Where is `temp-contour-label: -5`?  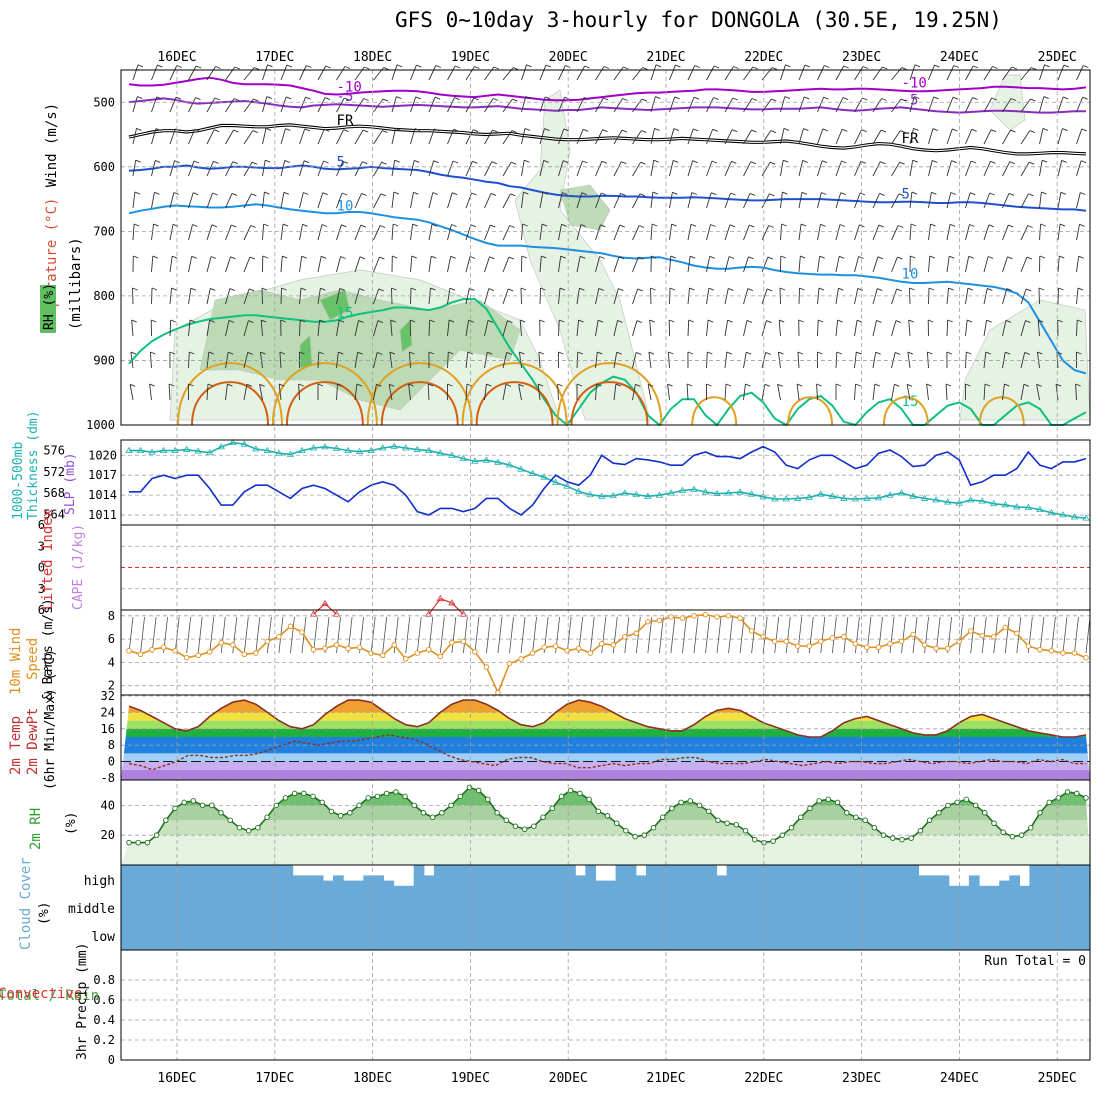 temp-contour-label: -5 is located at coordinates (345, 97).